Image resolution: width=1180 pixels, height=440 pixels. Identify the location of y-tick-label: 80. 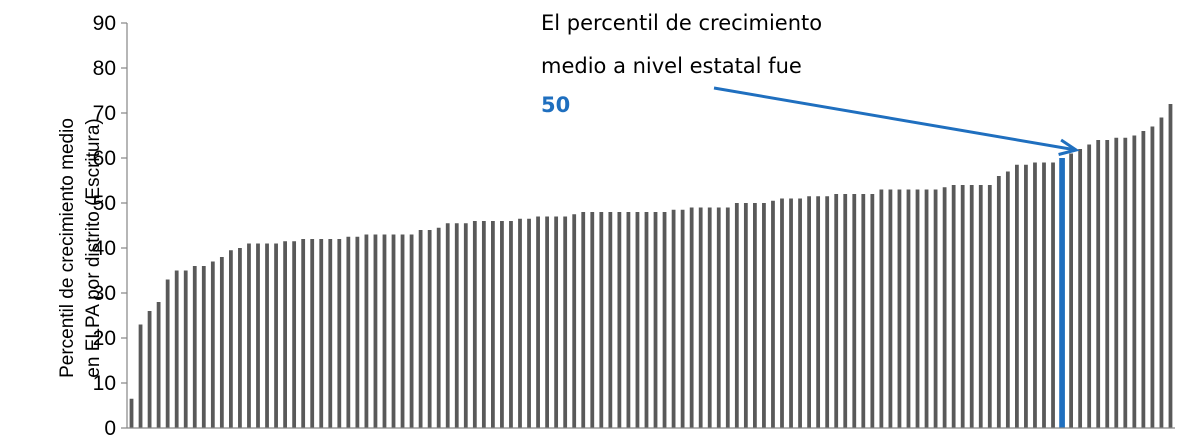
(104, 68).